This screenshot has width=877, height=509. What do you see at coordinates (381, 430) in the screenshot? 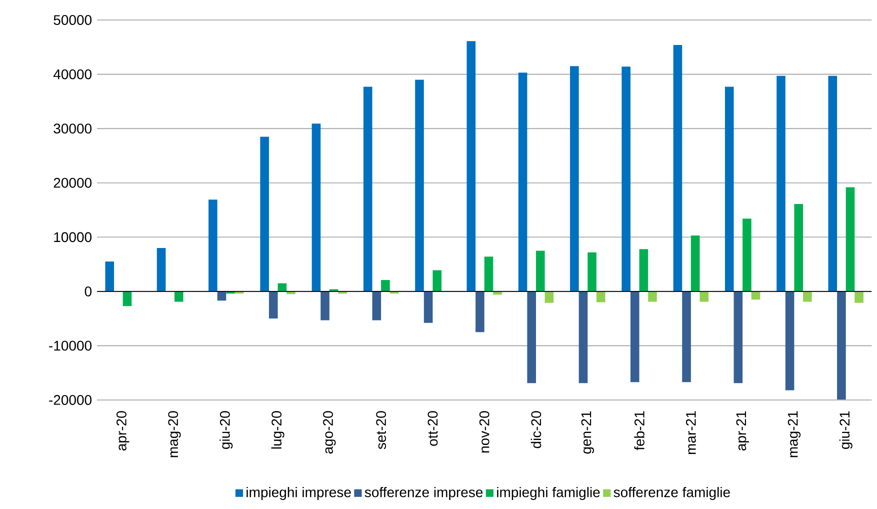
I see `x-tick-label: set-20` at bounding box center [381, 430].